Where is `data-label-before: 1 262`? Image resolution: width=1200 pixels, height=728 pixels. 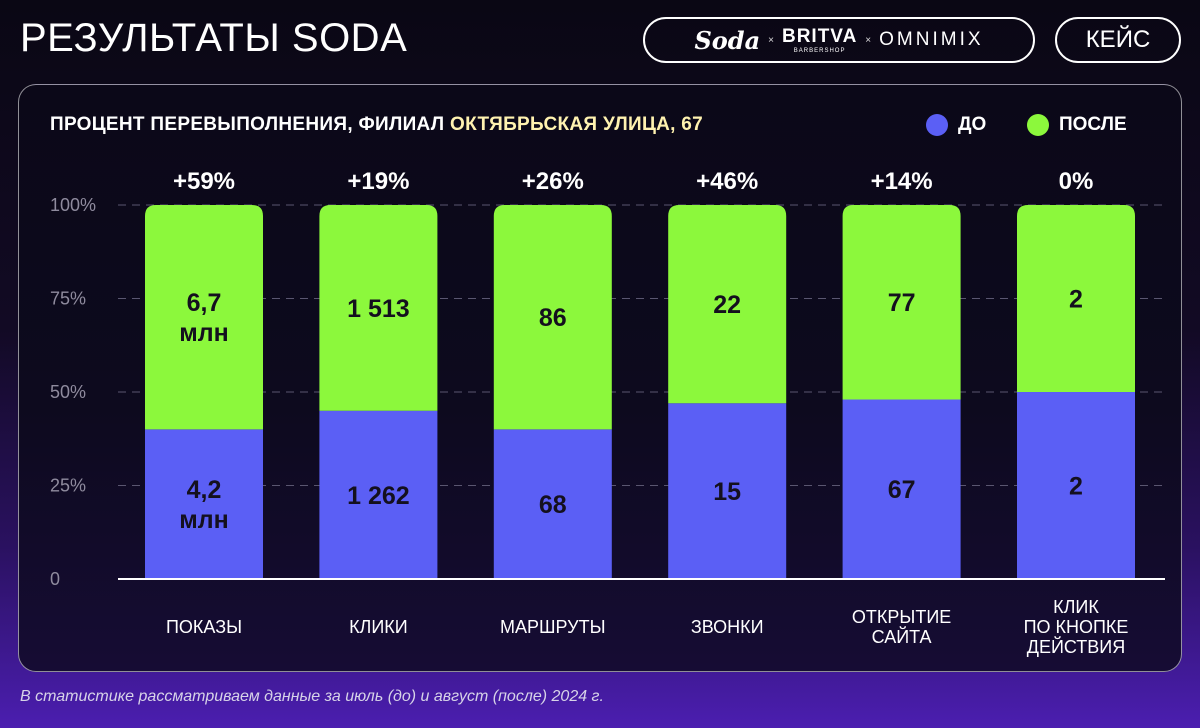 data-label-before: 1 262 is located at coordinates (378, 496).